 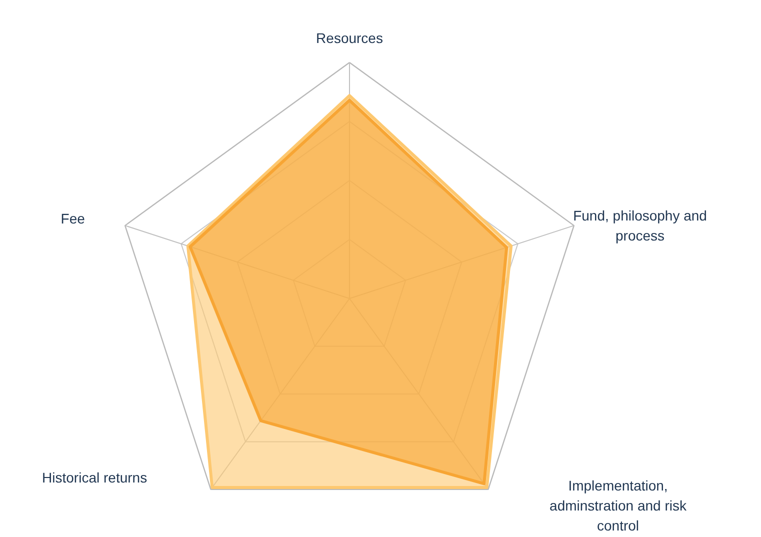 What do you see at coordinates (95, 478) in the screenshot?
I see `spoke-label: Historical returns` at bounding box center [95, 478].